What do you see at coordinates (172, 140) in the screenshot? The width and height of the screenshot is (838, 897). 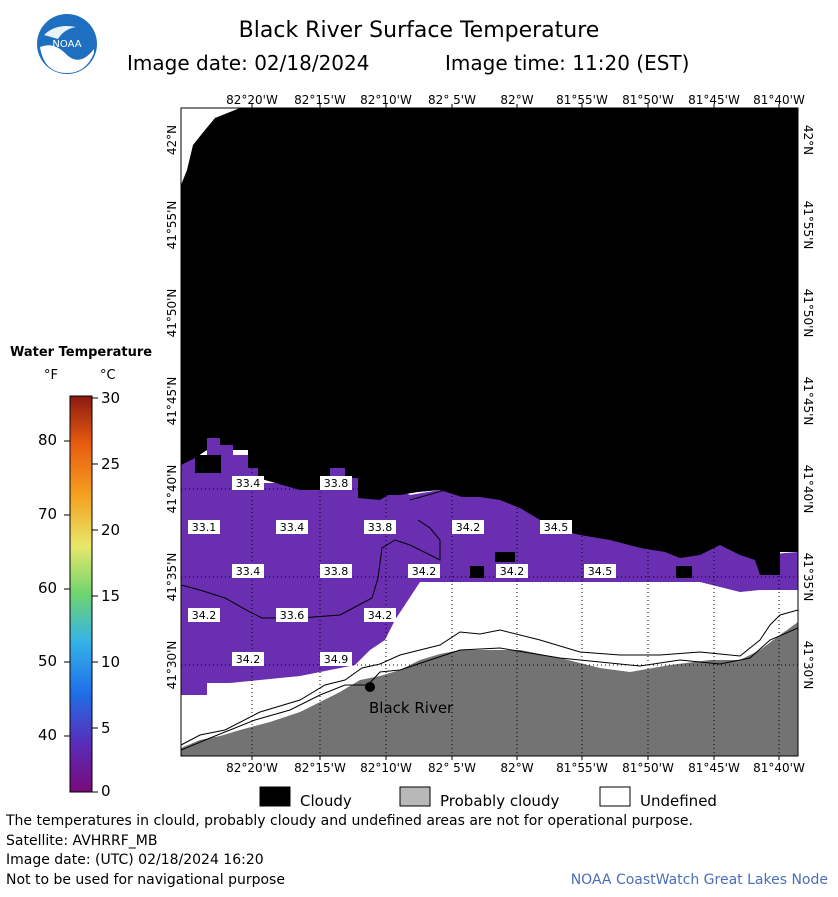 I see `left-lat-label: 42°N` at bounding box center [172, 140].